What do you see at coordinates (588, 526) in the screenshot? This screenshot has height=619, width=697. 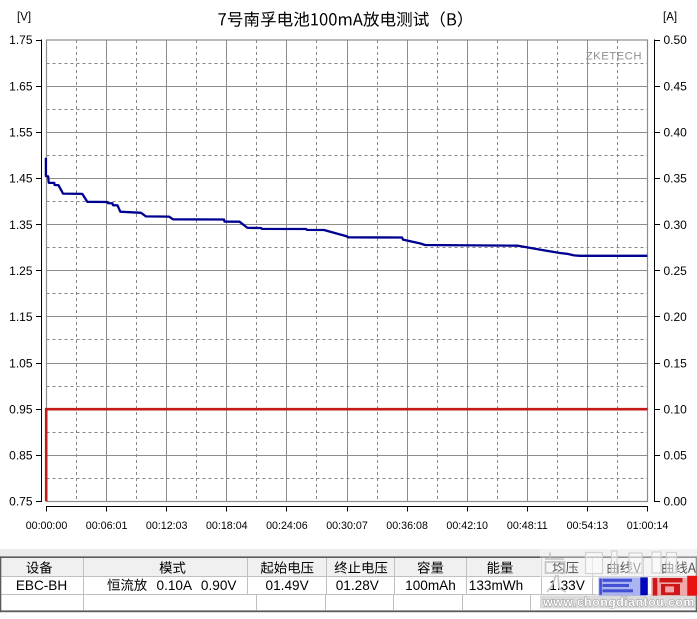 I see `svg-text: 00:54:13` at bounding box center [588, 526].